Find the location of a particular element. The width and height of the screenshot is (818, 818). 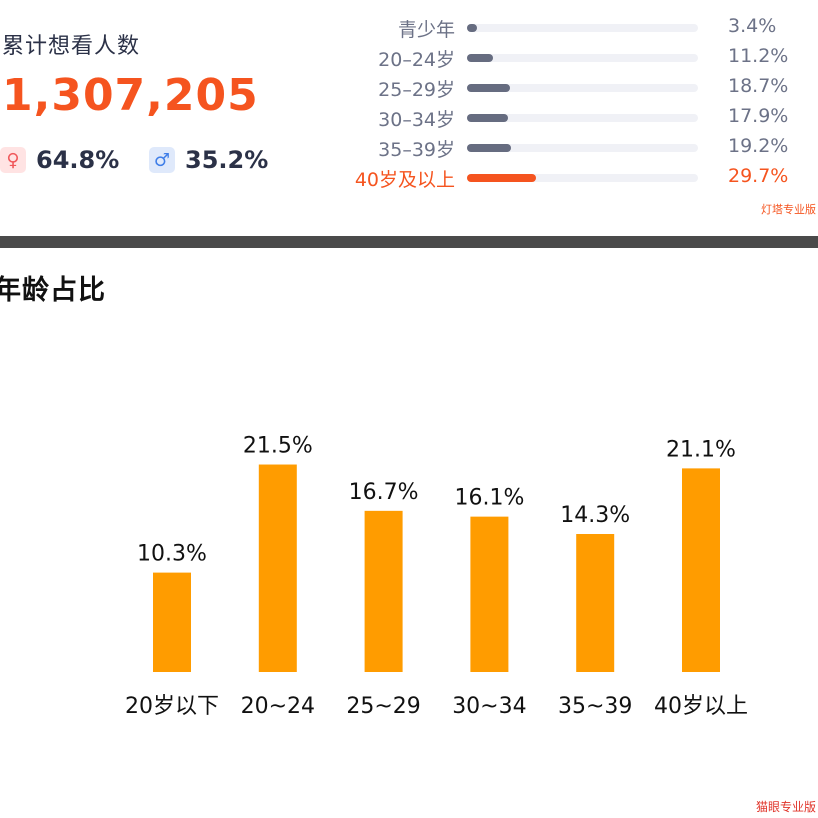

male-ratio: ♂ 35.2% is located at coordinates (208, 160).